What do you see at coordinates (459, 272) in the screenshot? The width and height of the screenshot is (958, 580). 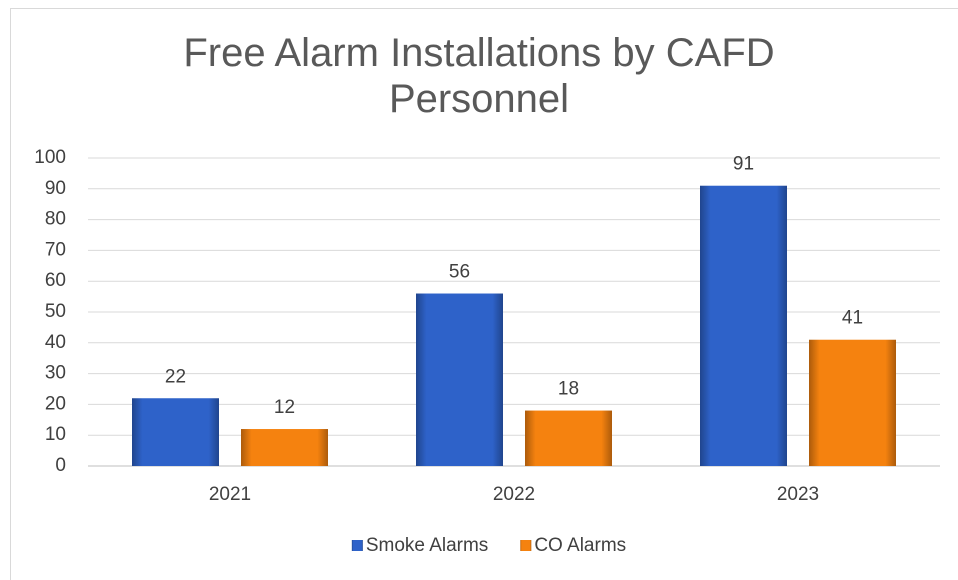 I see `data-label: 56` at bounding box center [459, 272].